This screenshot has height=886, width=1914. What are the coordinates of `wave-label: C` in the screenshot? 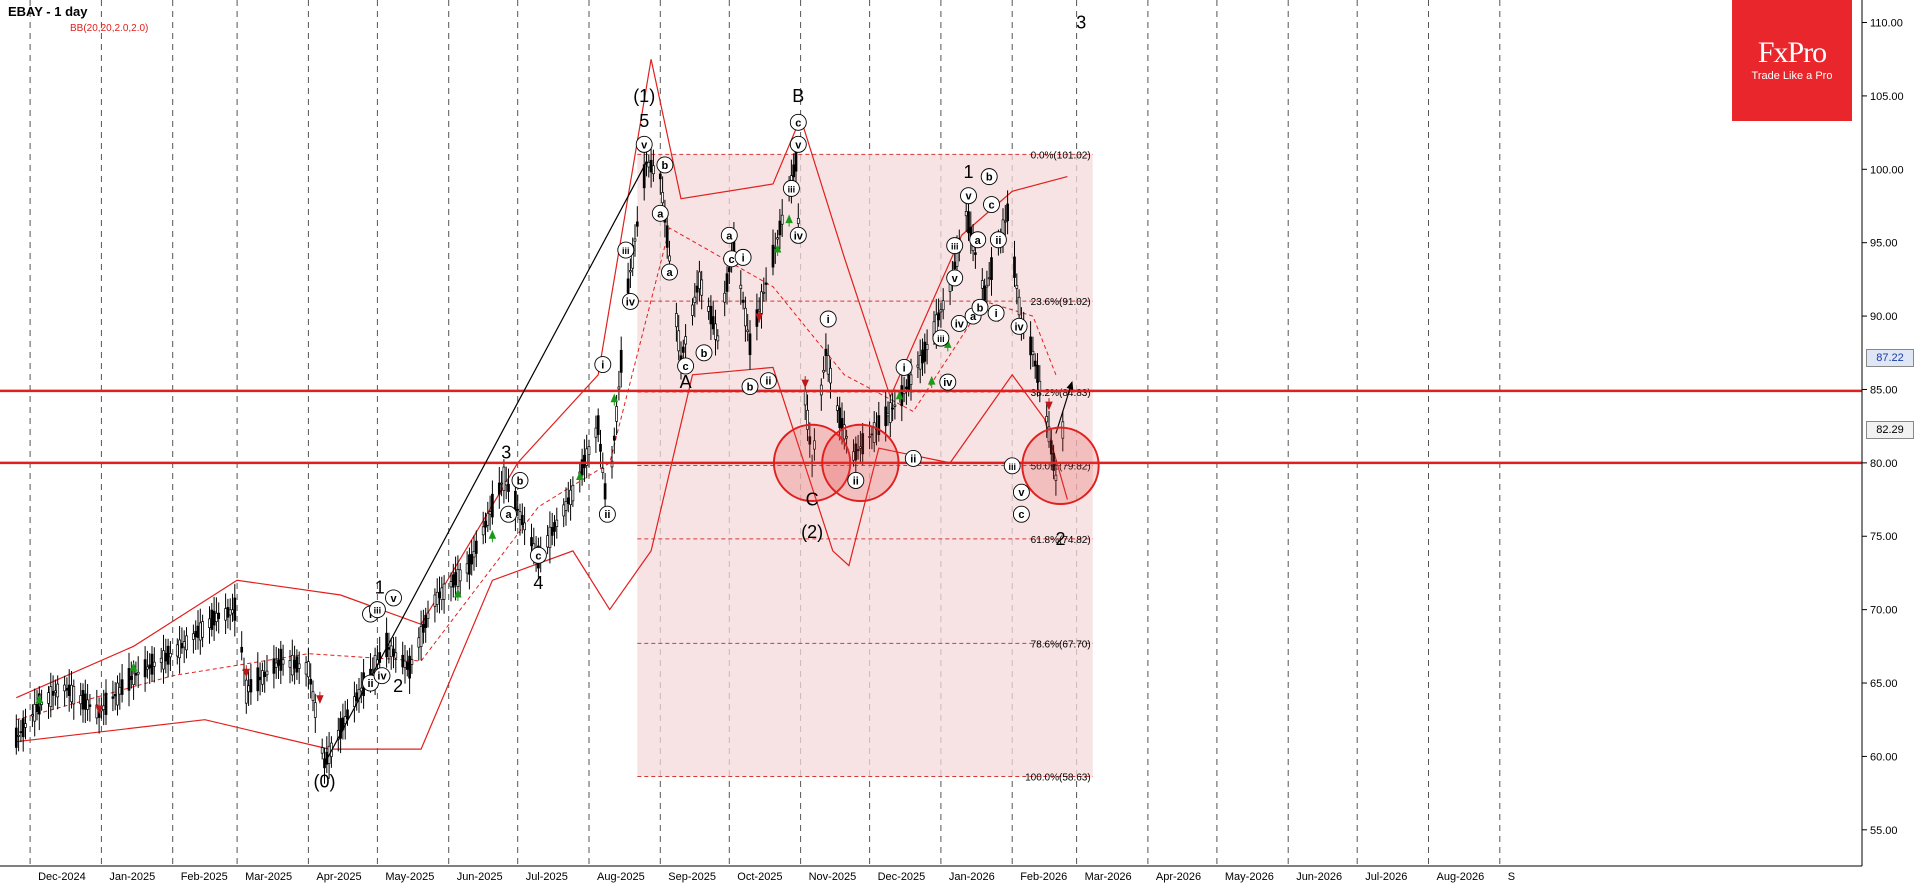 It's located at (812, 500).